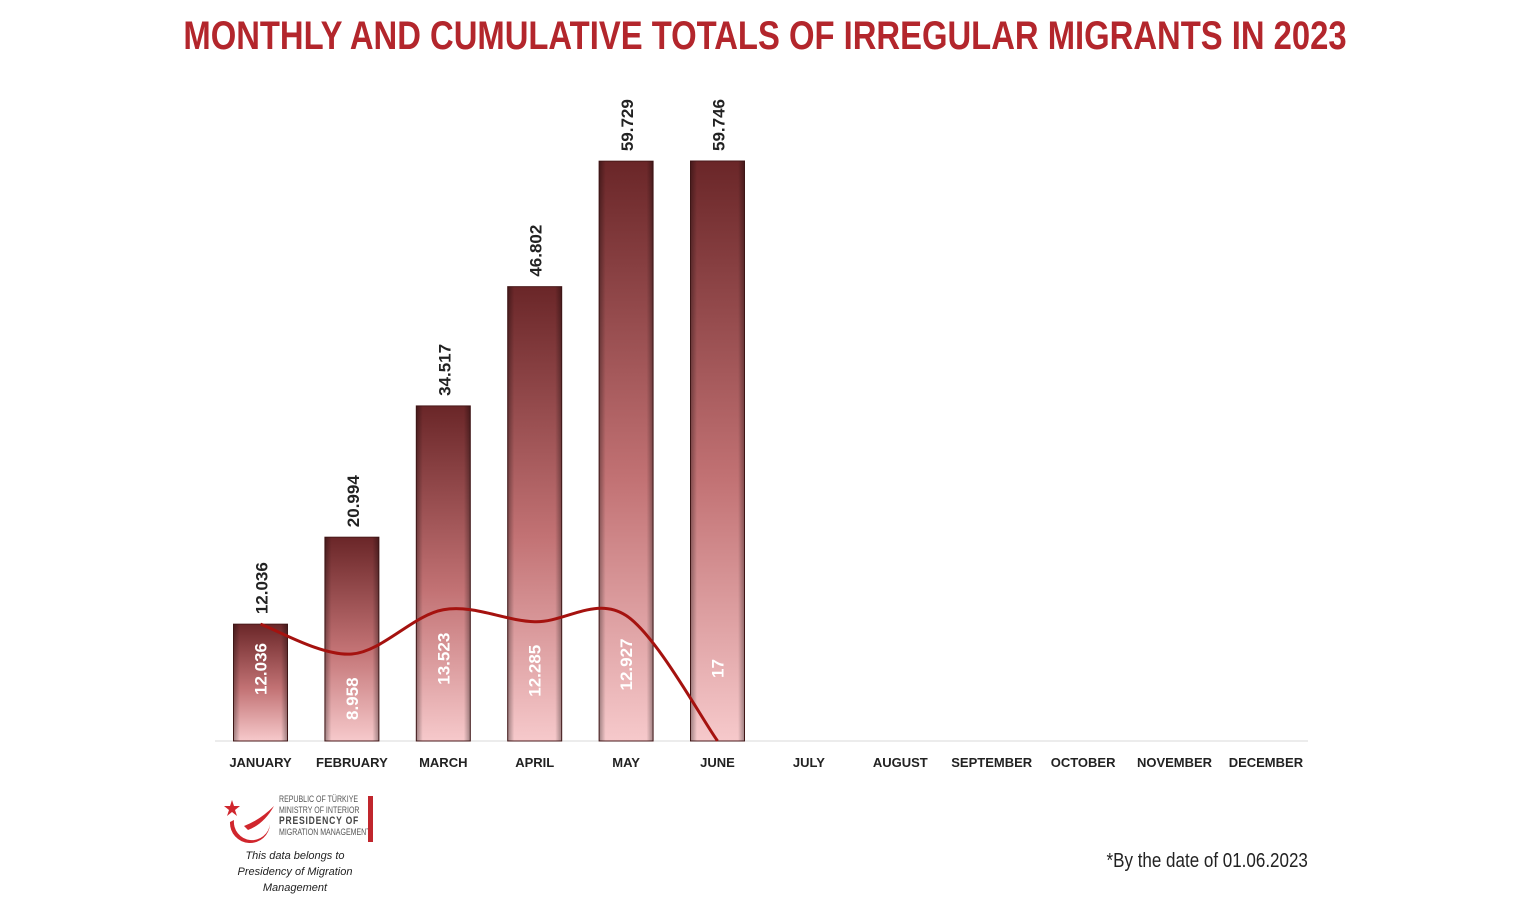 The height and width of the screenshot is (900, 1530). What do you see at coordinates (443, 659) in the screenshot?
I see `line-value-label: 13.523` at bounding box center [443, 659].